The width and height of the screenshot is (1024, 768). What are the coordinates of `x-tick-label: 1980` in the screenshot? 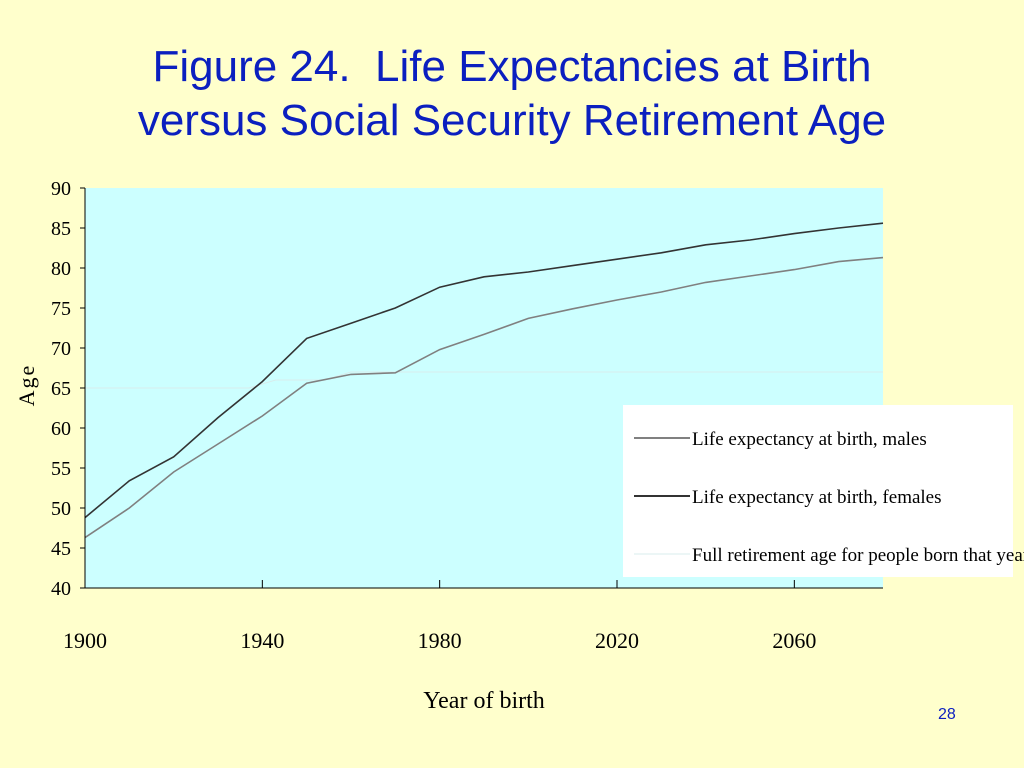 It's located at (440, 640).